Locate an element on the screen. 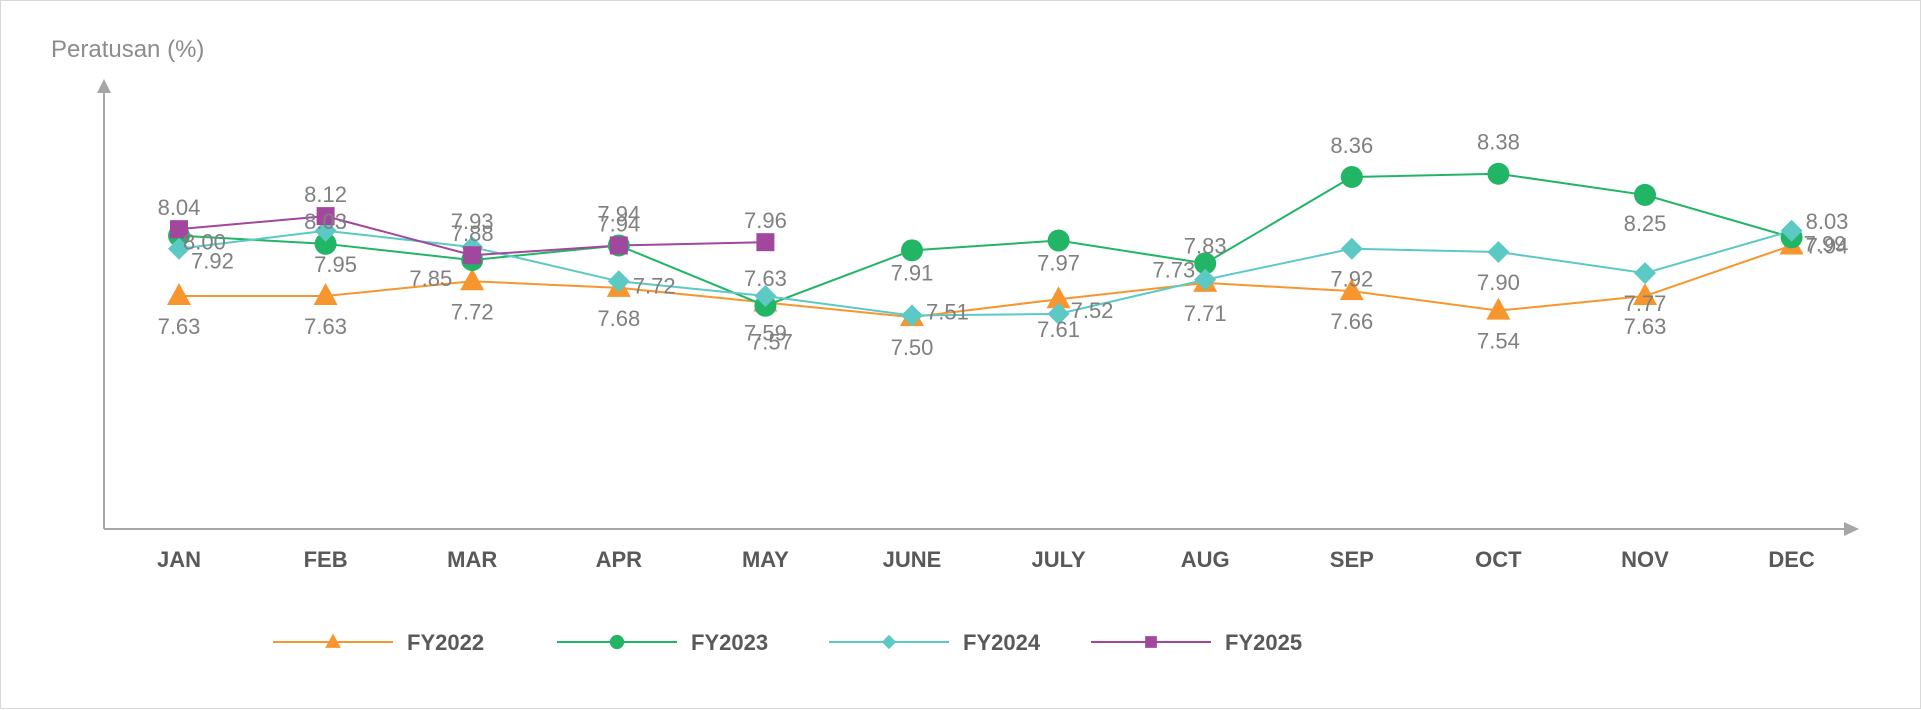 The image size is (1921, 710). fy2024-line is located at coordinates (985, 273).